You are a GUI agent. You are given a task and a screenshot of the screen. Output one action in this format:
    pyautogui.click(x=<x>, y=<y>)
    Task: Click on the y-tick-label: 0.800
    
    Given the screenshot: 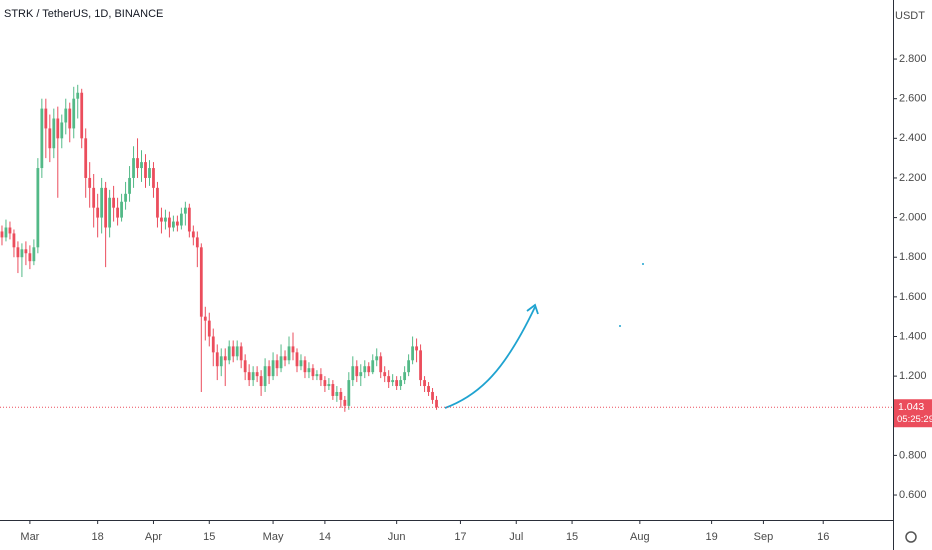 What is the action you would take?
    pyautogui.click(x=913, y=455)
    